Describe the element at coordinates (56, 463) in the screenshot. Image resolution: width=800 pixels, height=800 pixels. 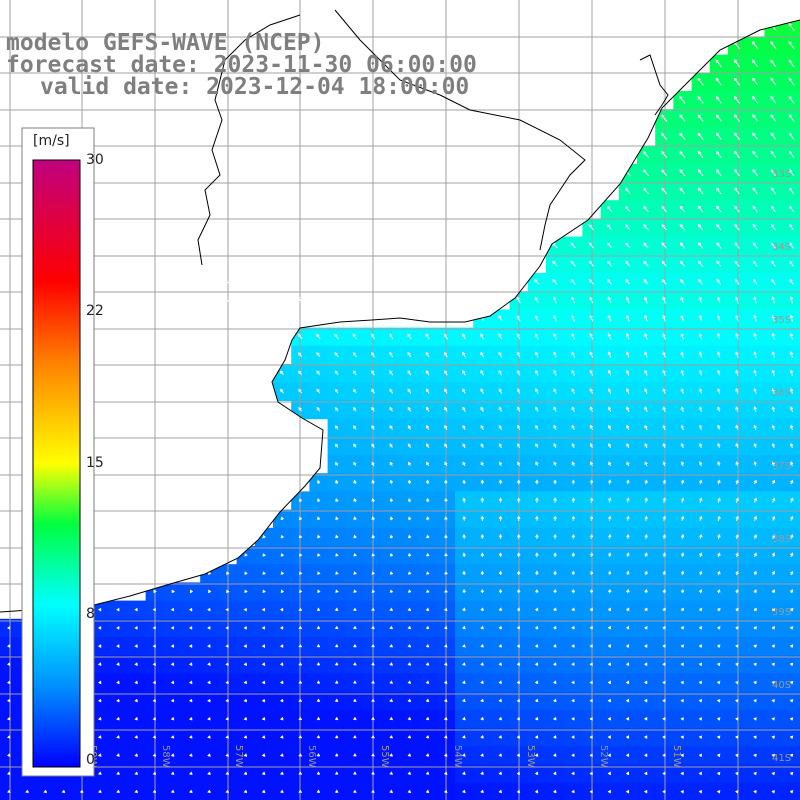
I see `colorbar-gradient` at that location.